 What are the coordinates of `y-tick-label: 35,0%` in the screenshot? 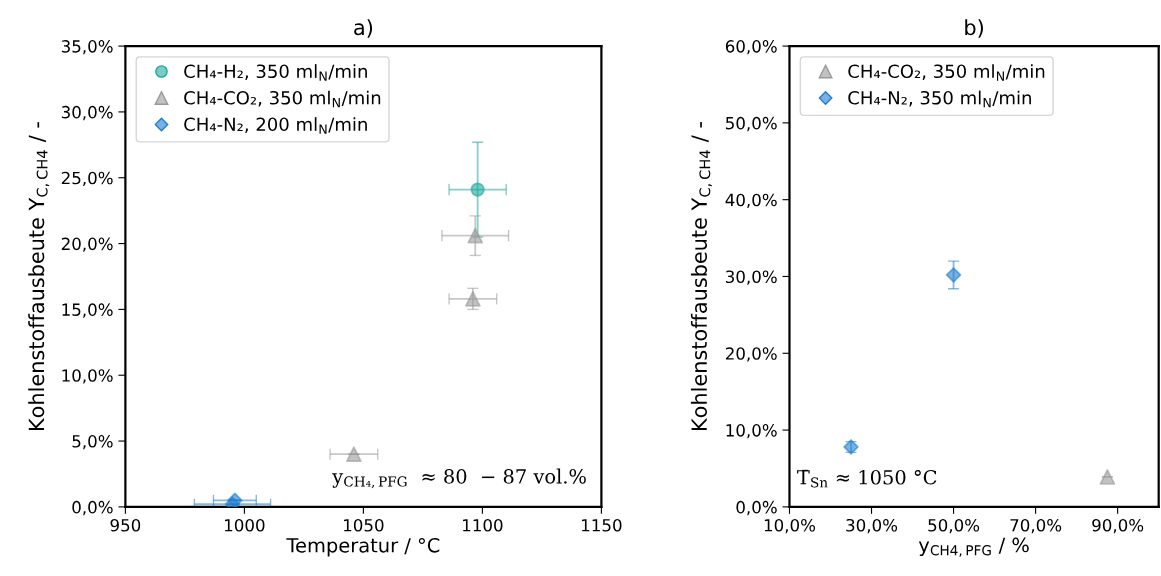 It's located at (87, 47).